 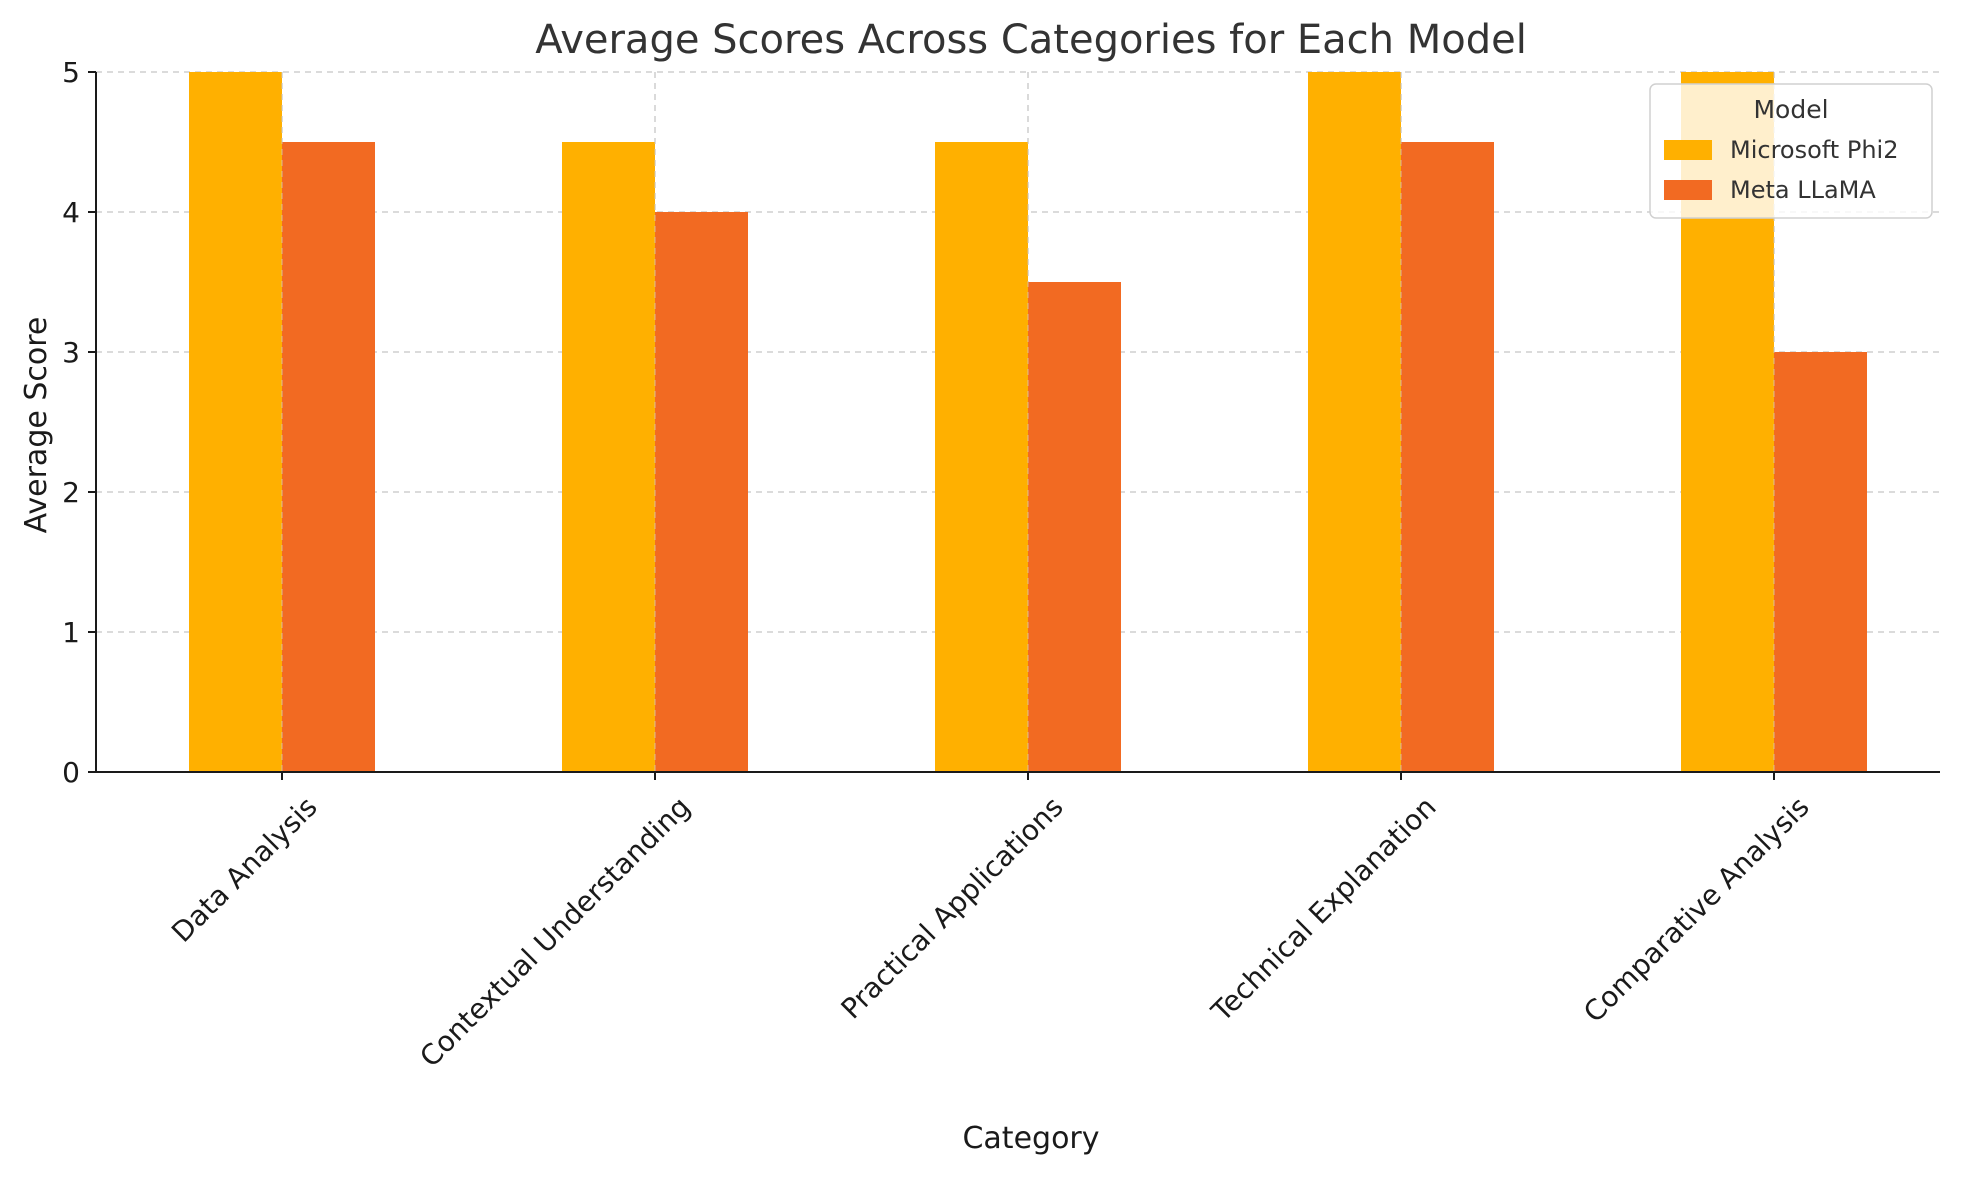 I want to click on legend-box, so click(x=1791, y=151).